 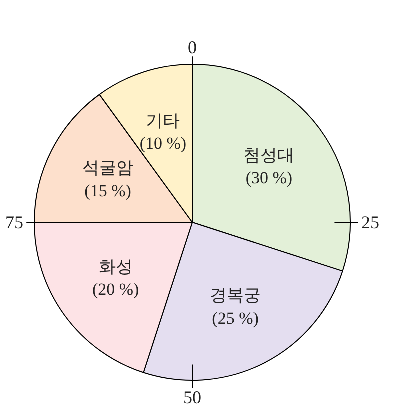 What do you see at coordinates (236, 296) in the screenshot?
I see `slice-label: 경복궁` at bounding box center [236, 296].